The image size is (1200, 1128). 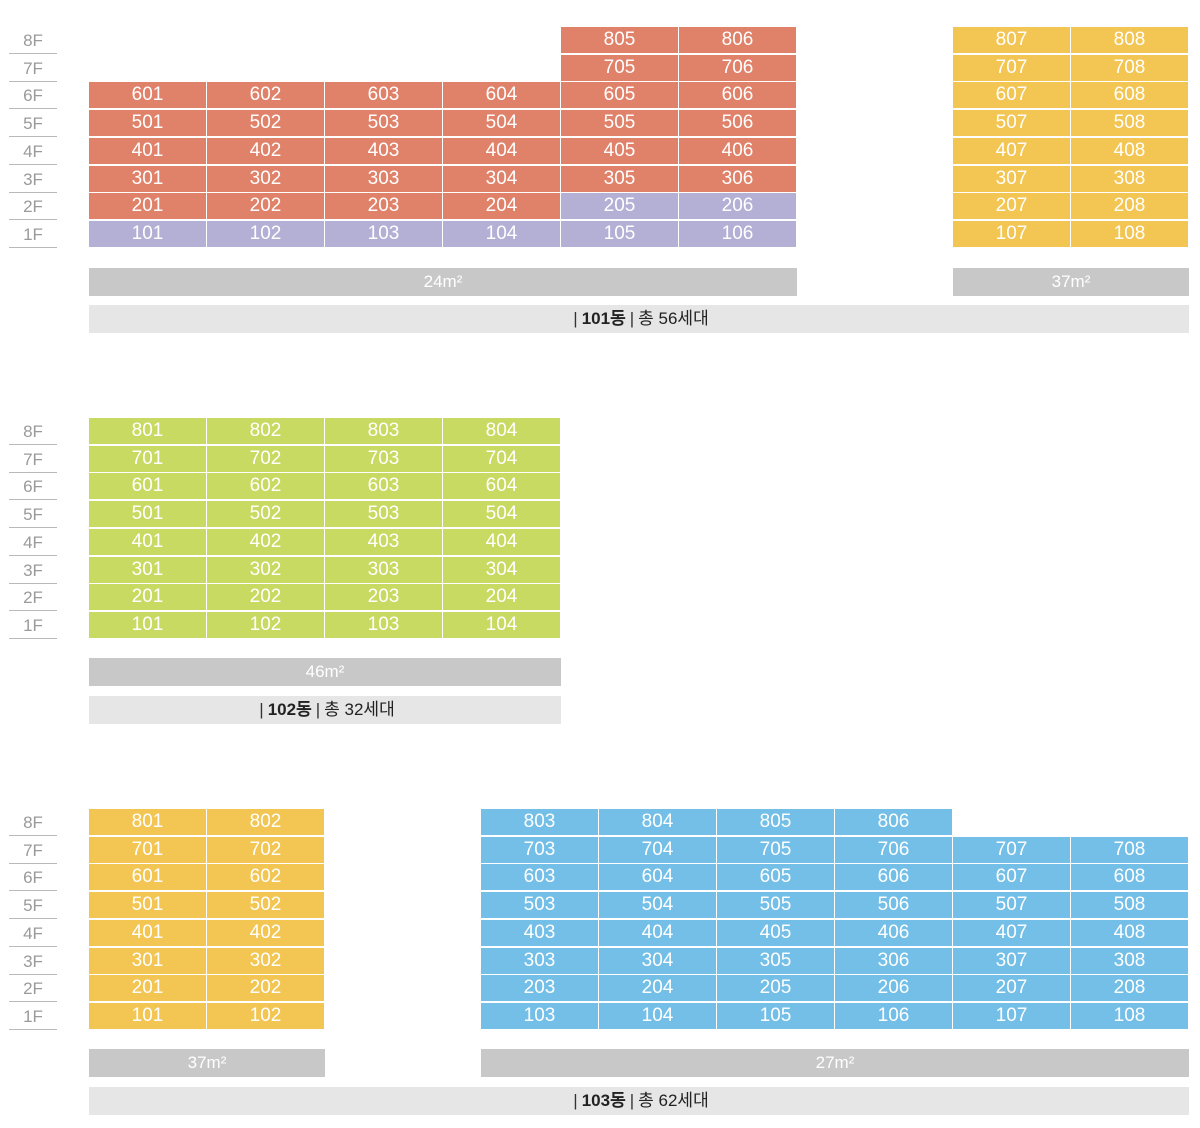 What do you see at coordinates (383, 569) in the screenshot?
I see `unit-cell: 303` at bounding box center [383, 569].